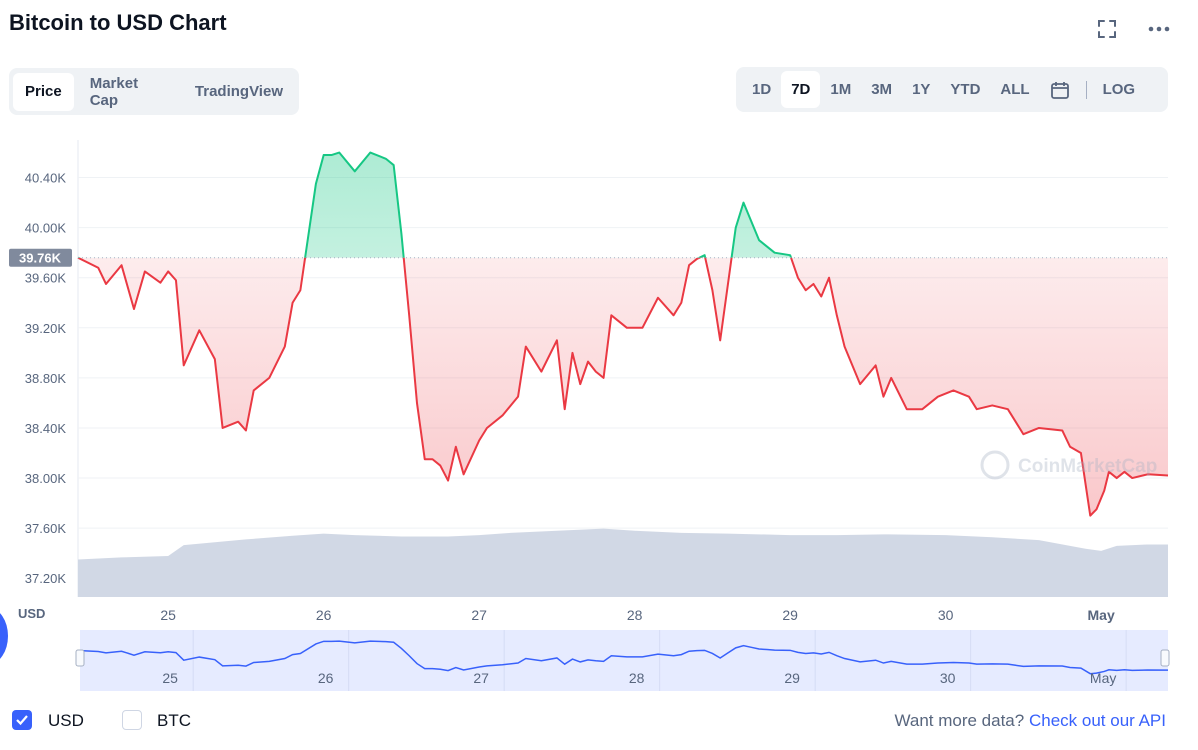 The height and width of the screenshot is (750, 1198). I want to click on price-area-up, so click(623, 205).